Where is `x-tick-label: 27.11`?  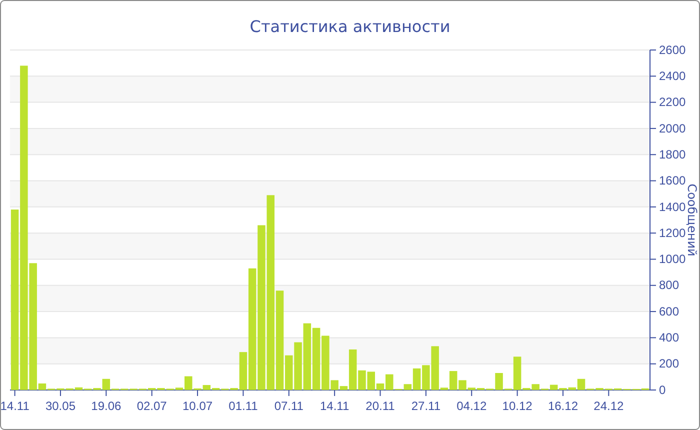
x-tick-label: 27.11 is located at coordinates (426, 405).